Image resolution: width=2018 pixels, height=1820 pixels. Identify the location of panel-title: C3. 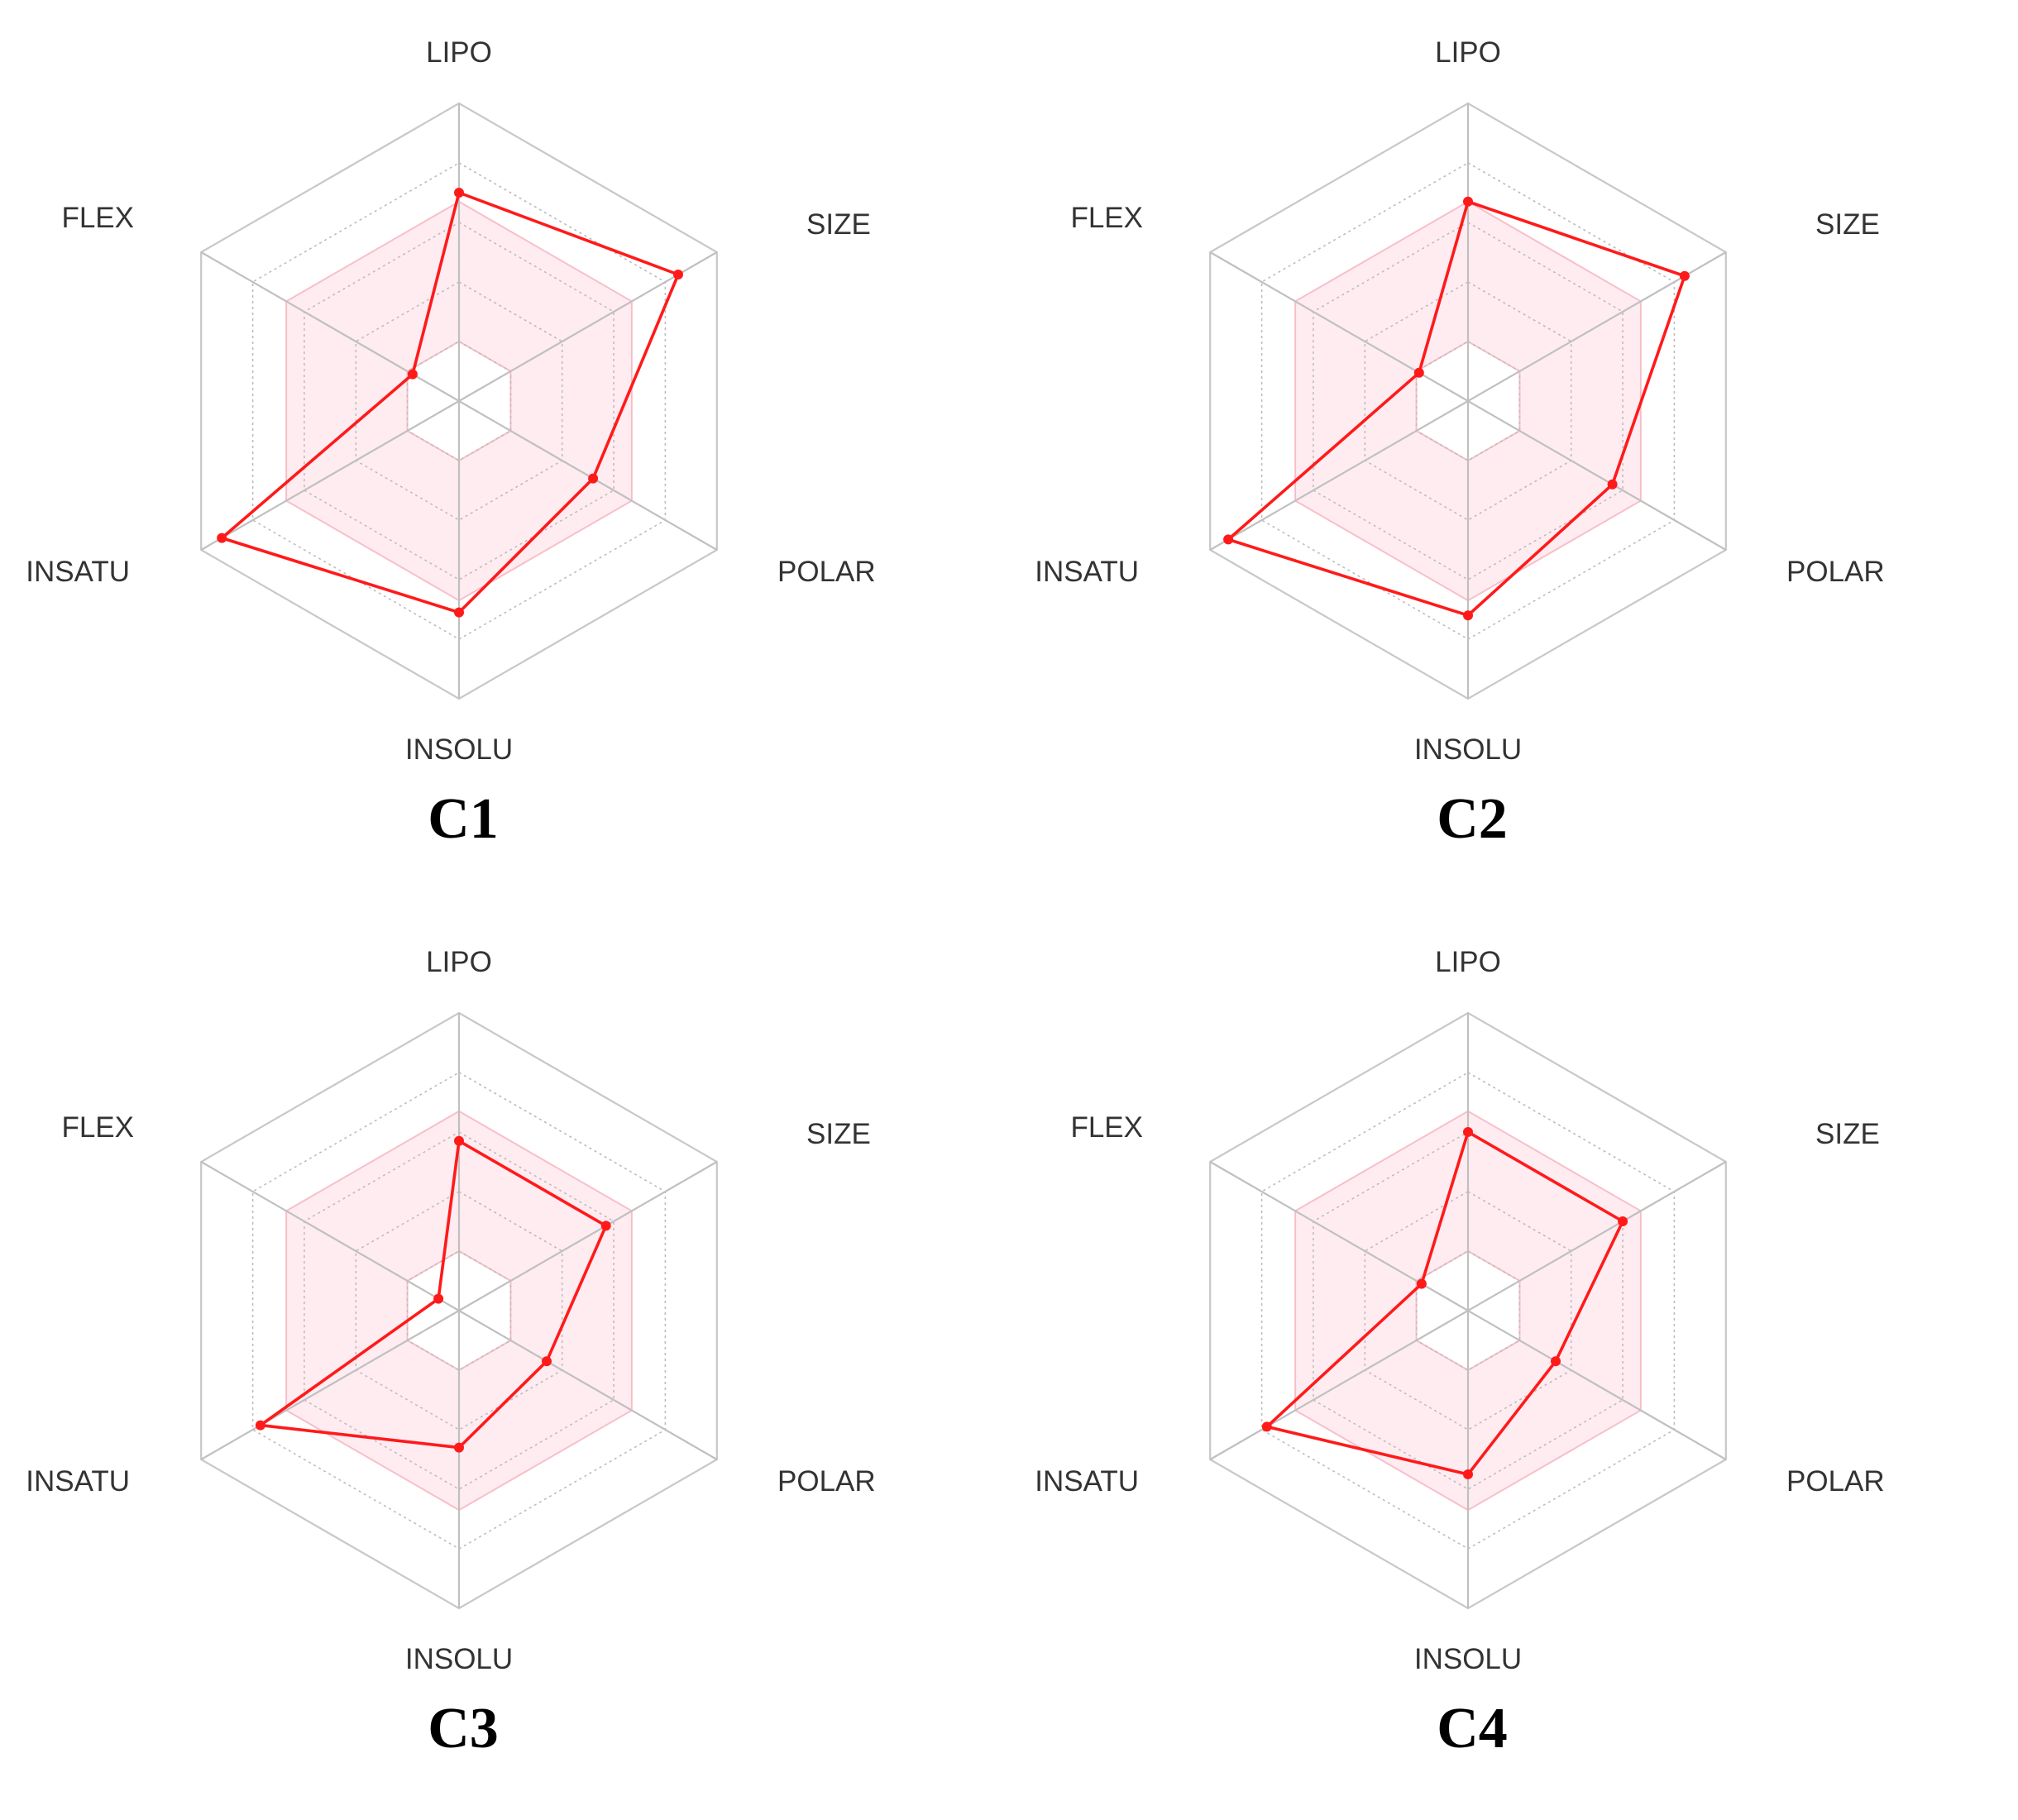
(464, 1728).